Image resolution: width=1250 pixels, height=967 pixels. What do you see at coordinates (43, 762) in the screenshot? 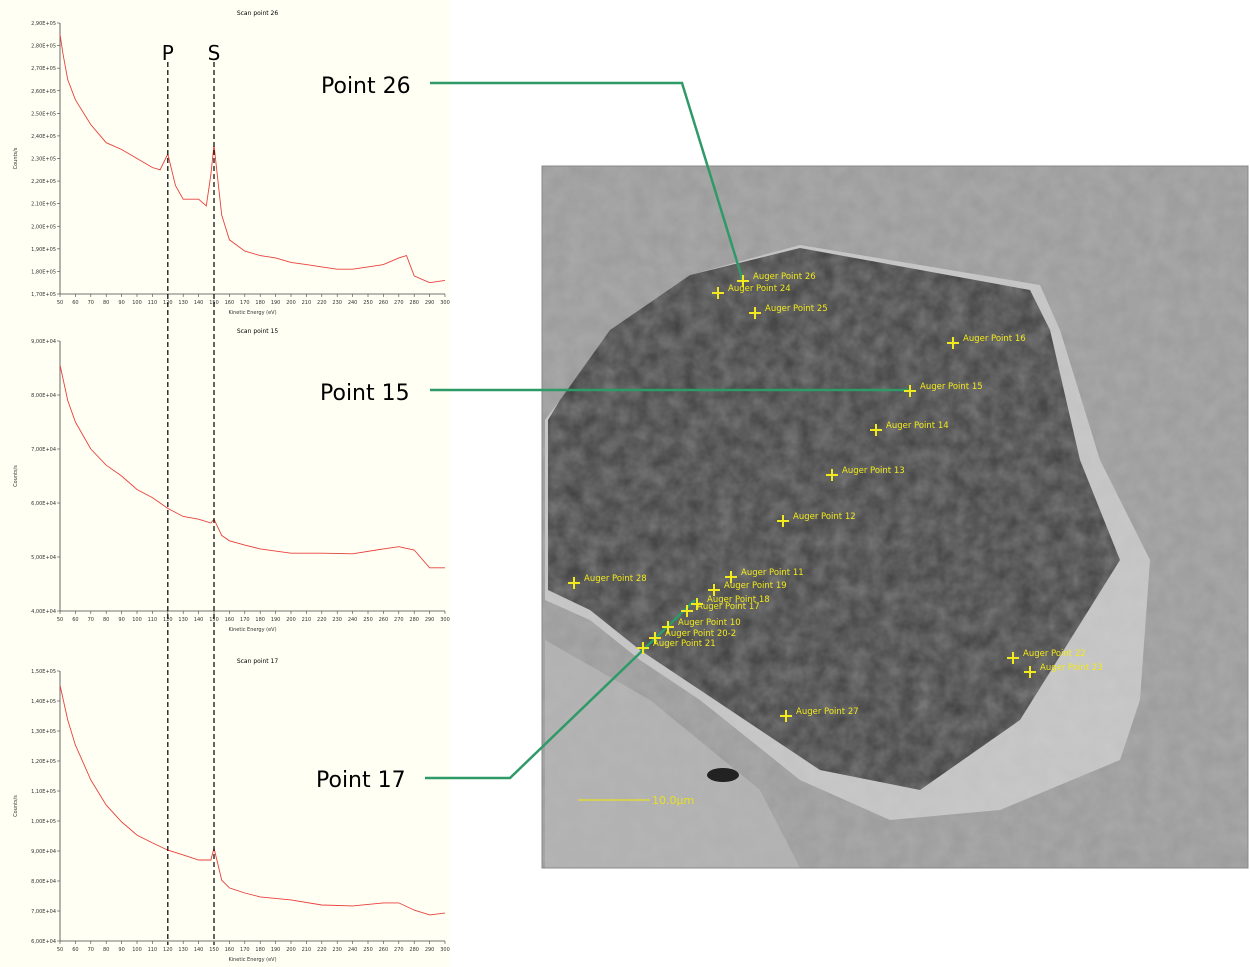
I see `y-tick-label: 1,20E+05` at bounding box center [43, 762].